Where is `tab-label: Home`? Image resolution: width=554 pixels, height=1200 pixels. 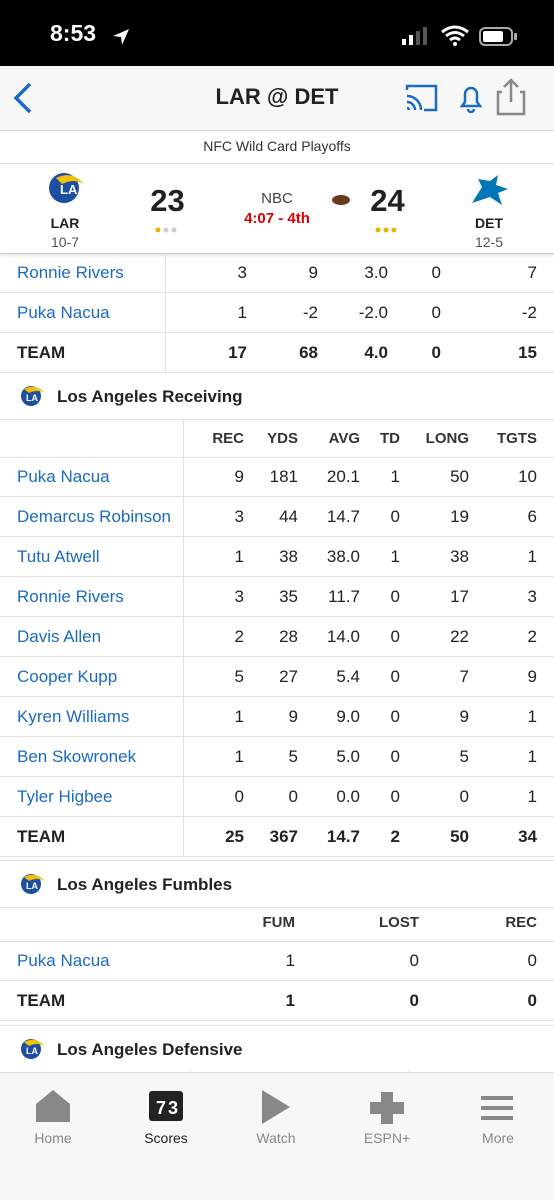
tab-label: Home is located at coordinates (53, 1138).